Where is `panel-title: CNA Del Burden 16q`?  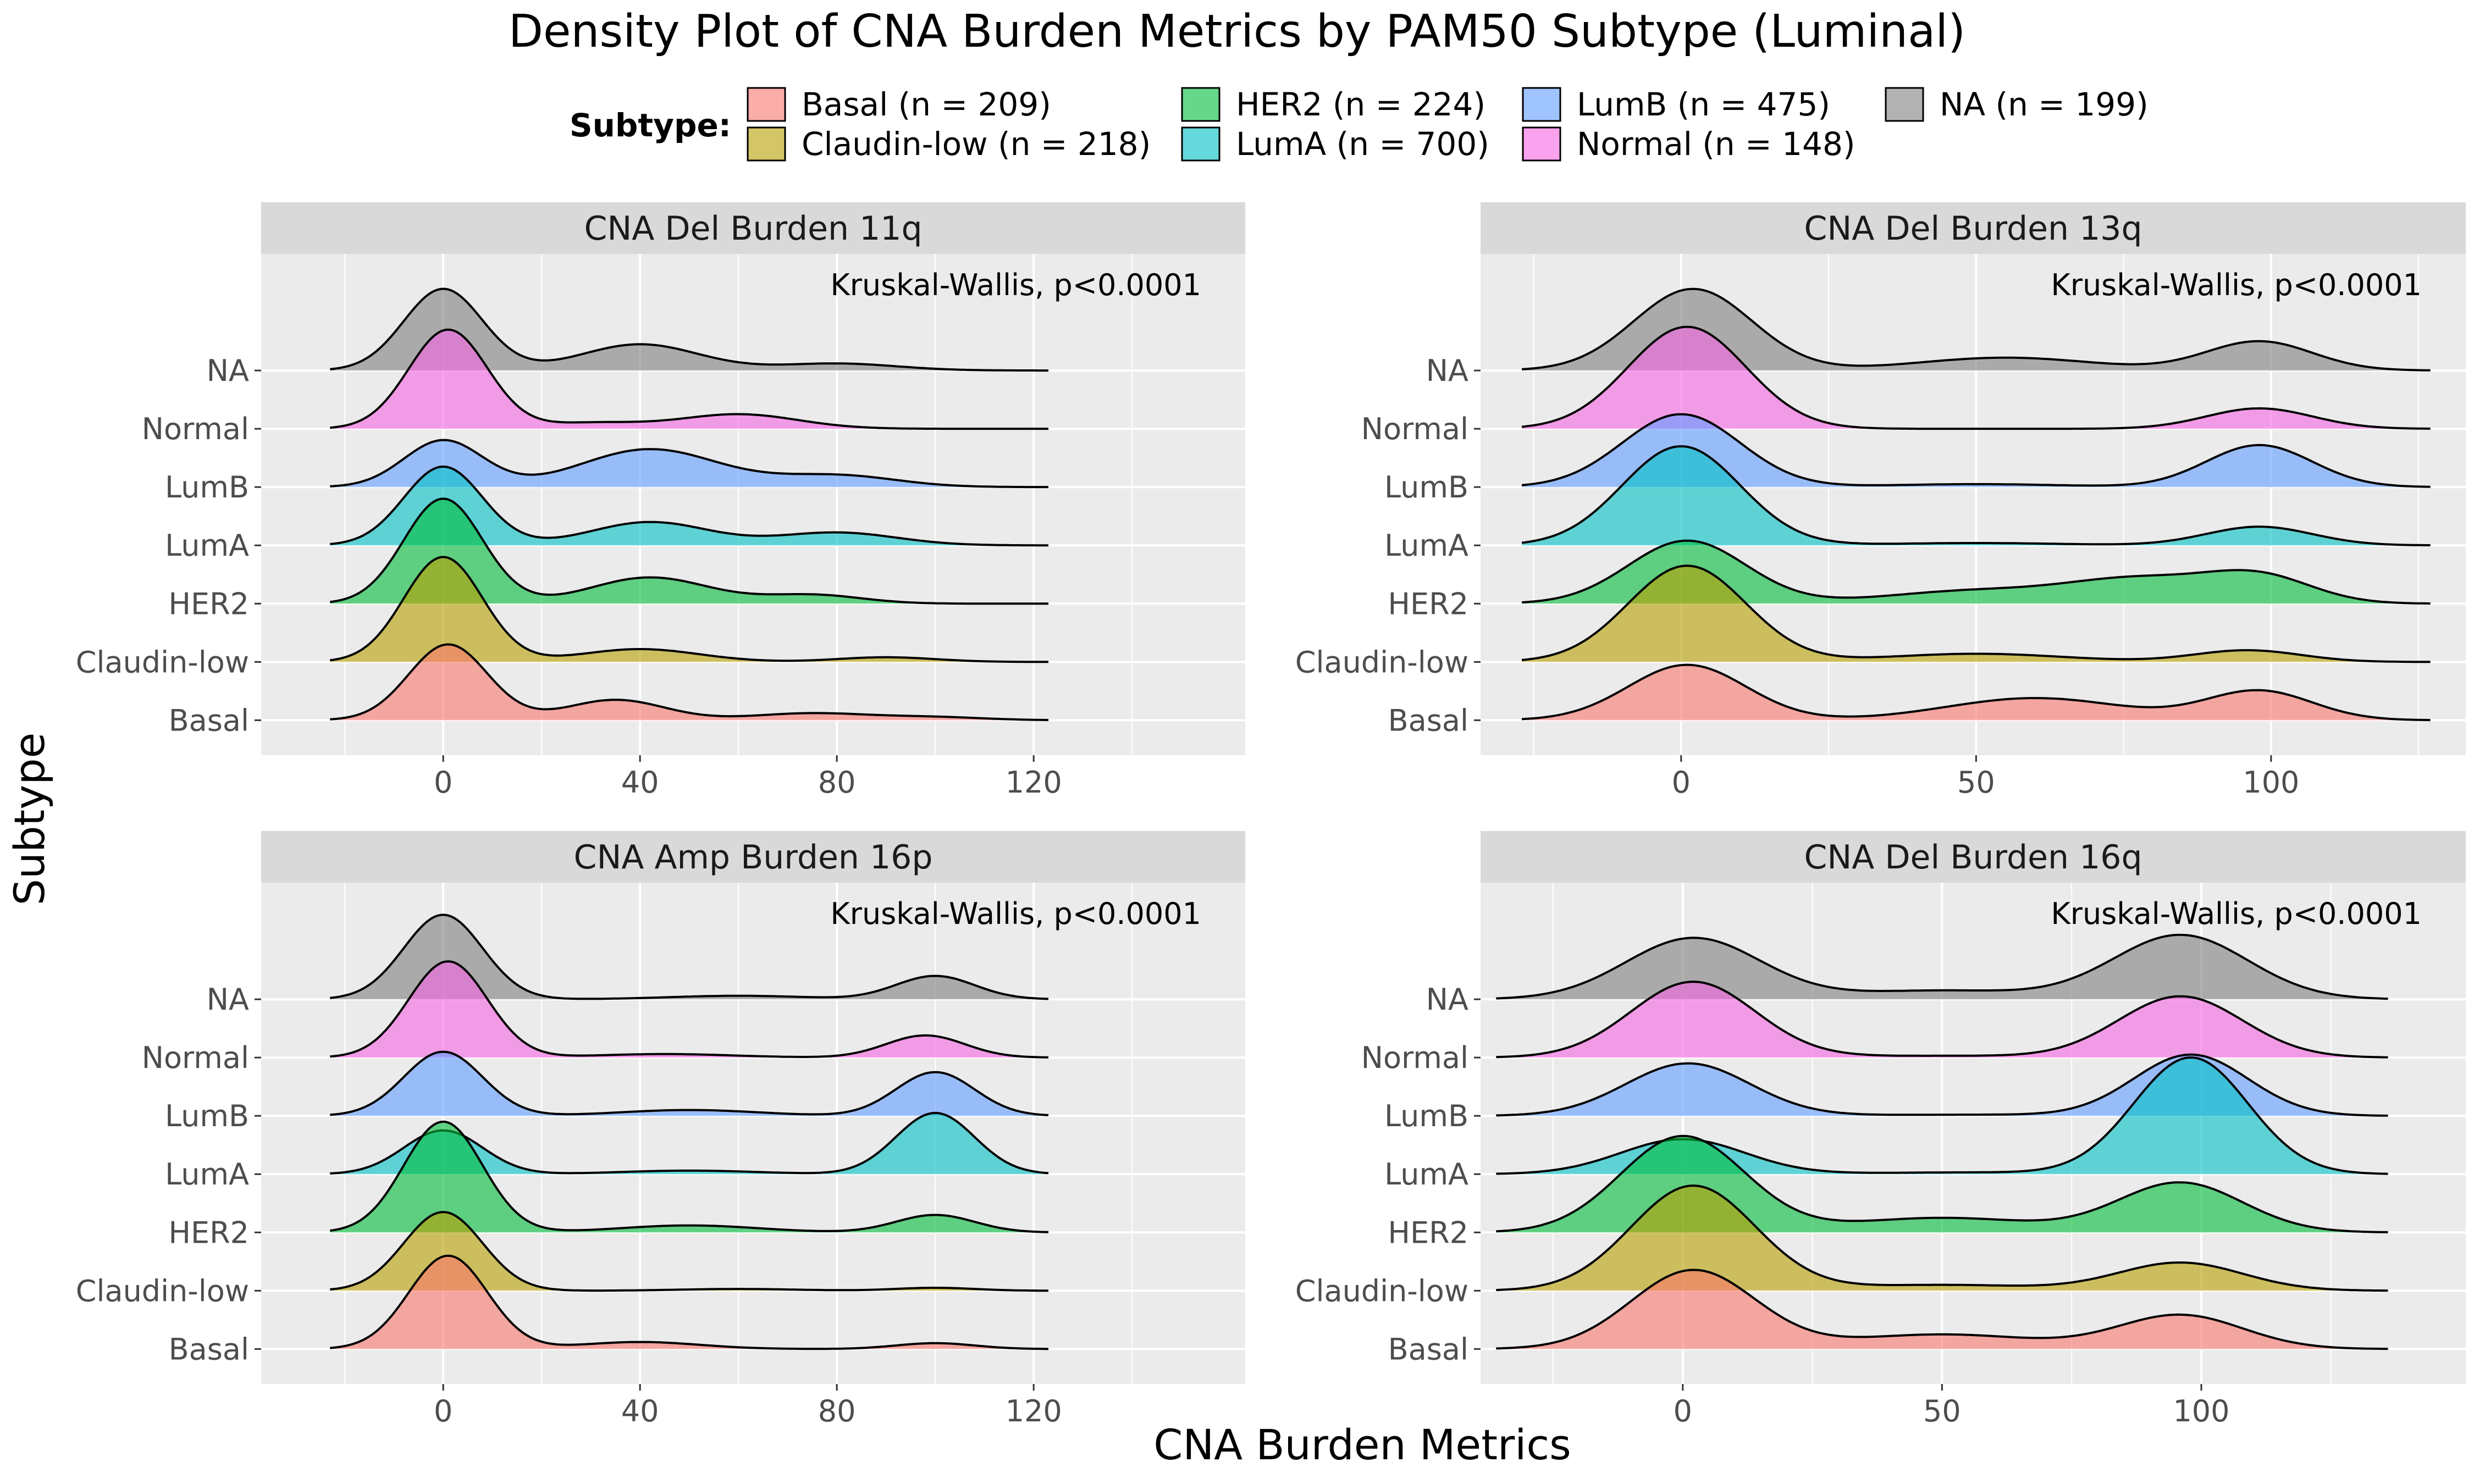
panel-title: CNA Del Burden 16q is located at coordinates (1973, 857).